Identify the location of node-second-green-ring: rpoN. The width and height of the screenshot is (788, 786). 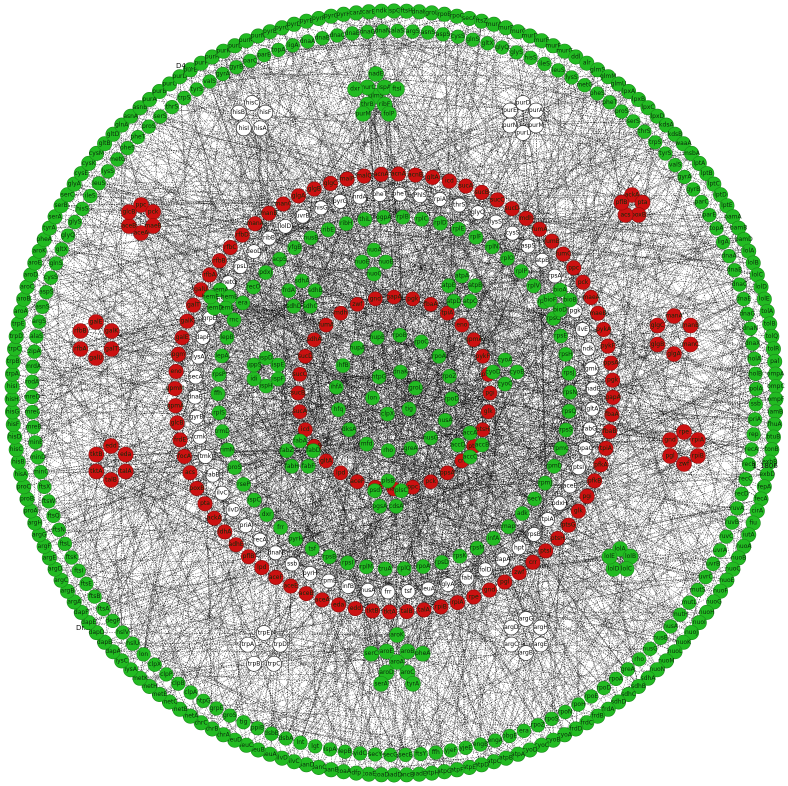
(565, 712).